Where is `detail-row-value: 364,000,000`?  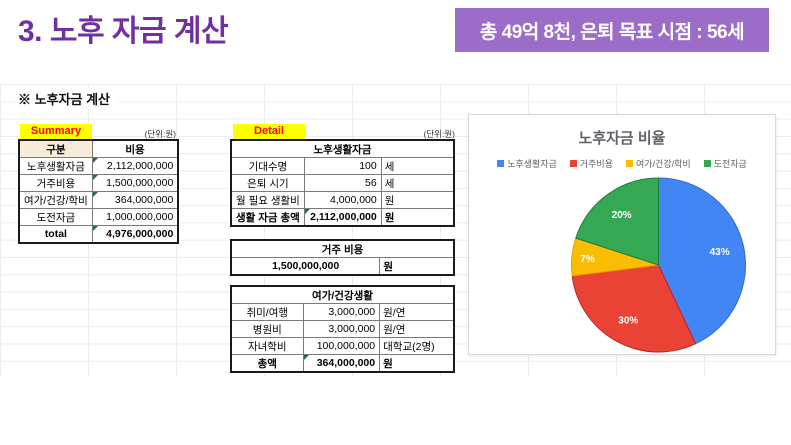
detail-row-value: 364,000,000 is located at coordinates (341, 363).